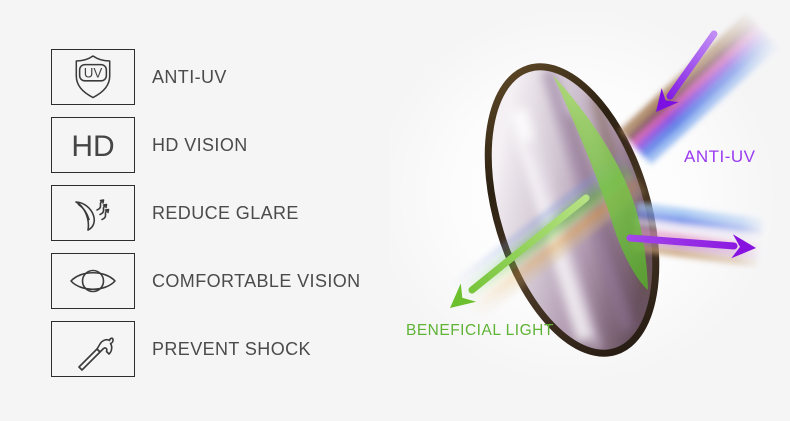  I want to click on uv-arrow-reflected, so click(691, 246).